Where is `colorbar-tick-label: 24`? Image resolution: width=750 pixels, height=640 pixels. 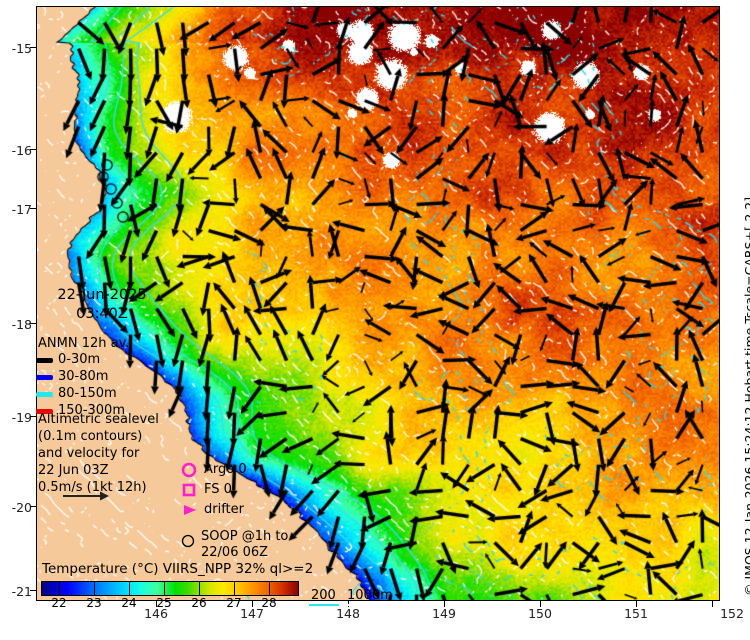 colorbar-tick-label: 24 is located at coordinates (129, 603).